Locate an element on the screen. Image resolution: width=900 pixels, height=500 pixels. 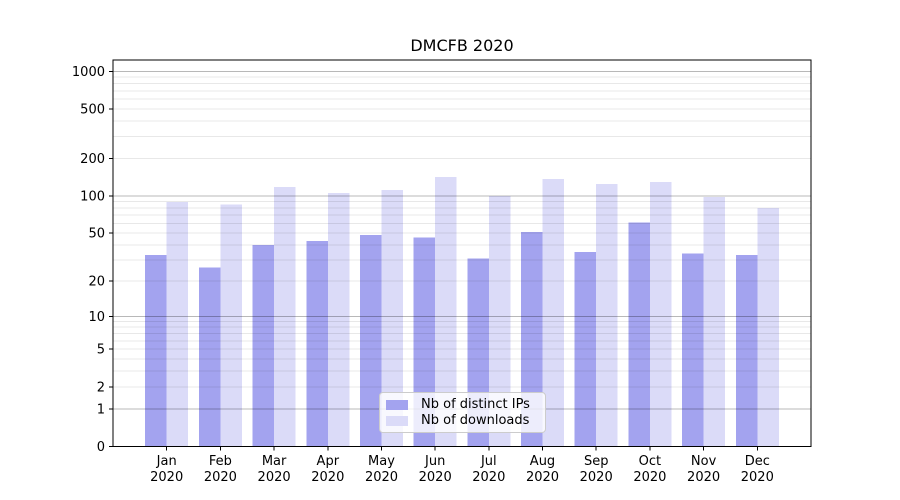
bar-downloads-jan is located at coordinates (177, 324).